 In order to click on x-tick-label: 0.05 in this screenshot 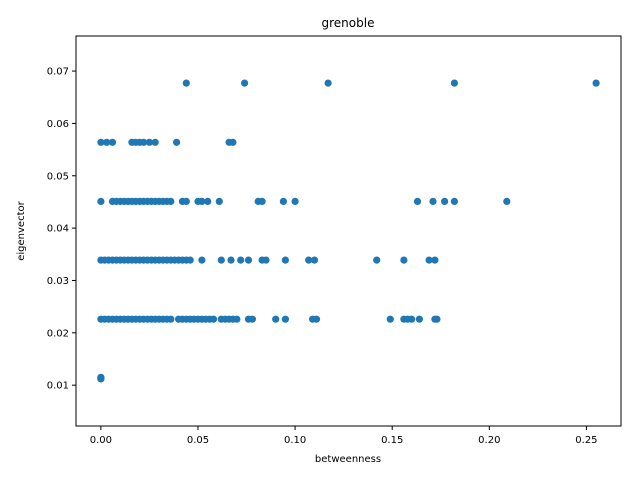, I will do `click(198, 440)`.